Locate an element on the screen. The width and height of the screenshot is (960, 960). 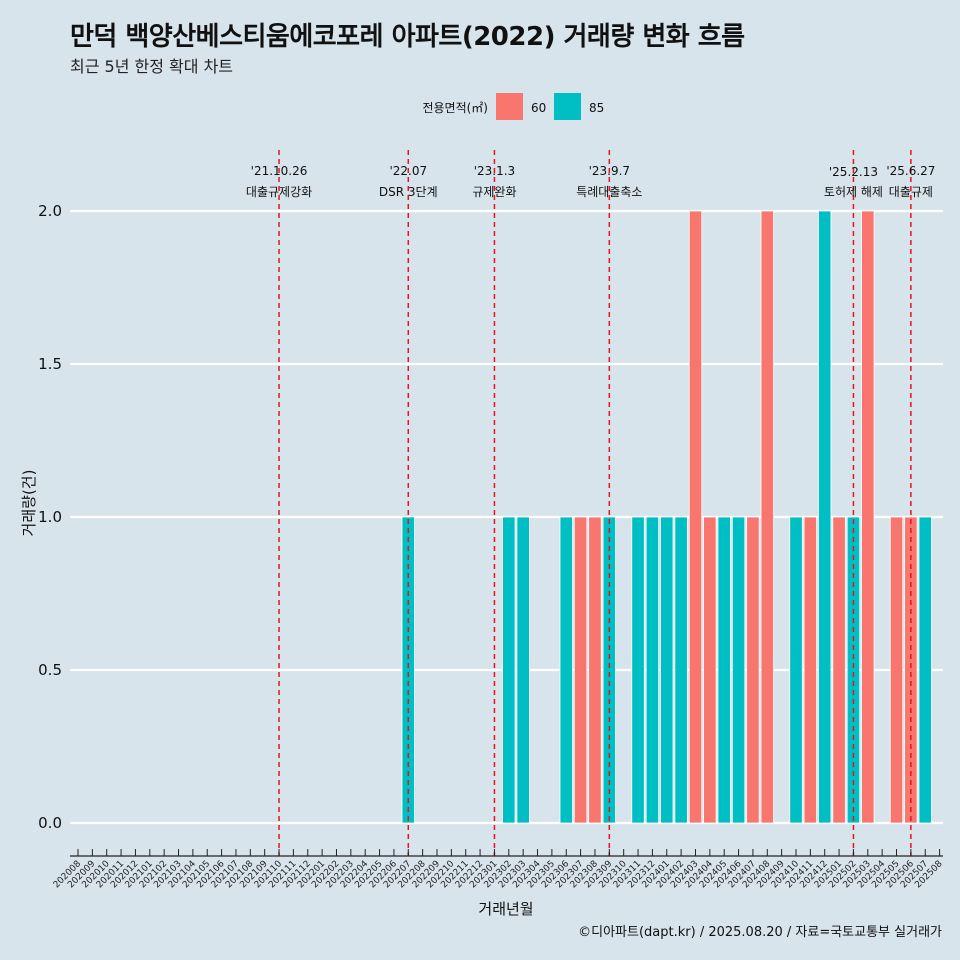
event-date: '25.6.27 is located at coordinates (910, 171).